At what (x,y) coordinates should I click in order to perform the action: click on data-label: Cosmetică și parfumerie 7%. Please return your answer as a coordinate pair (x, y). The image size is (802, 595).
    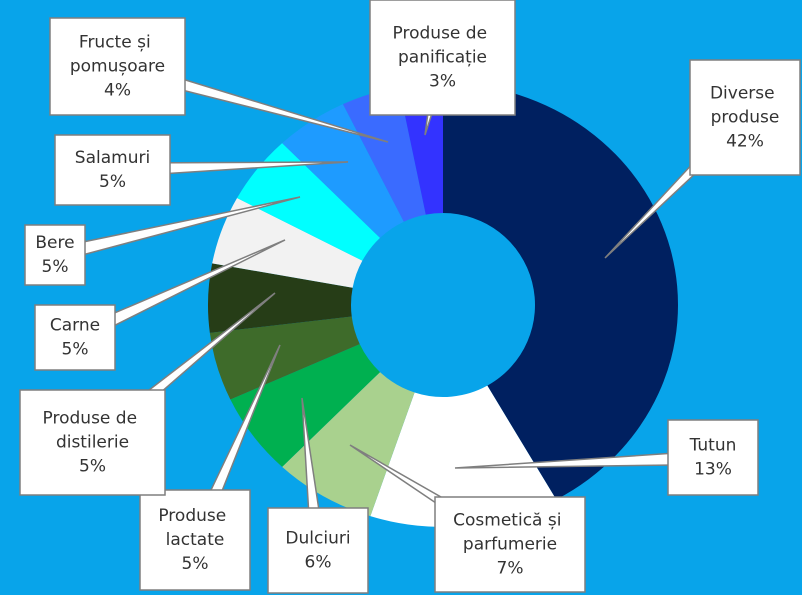
    Looking at the image, I should click on (467, 518).